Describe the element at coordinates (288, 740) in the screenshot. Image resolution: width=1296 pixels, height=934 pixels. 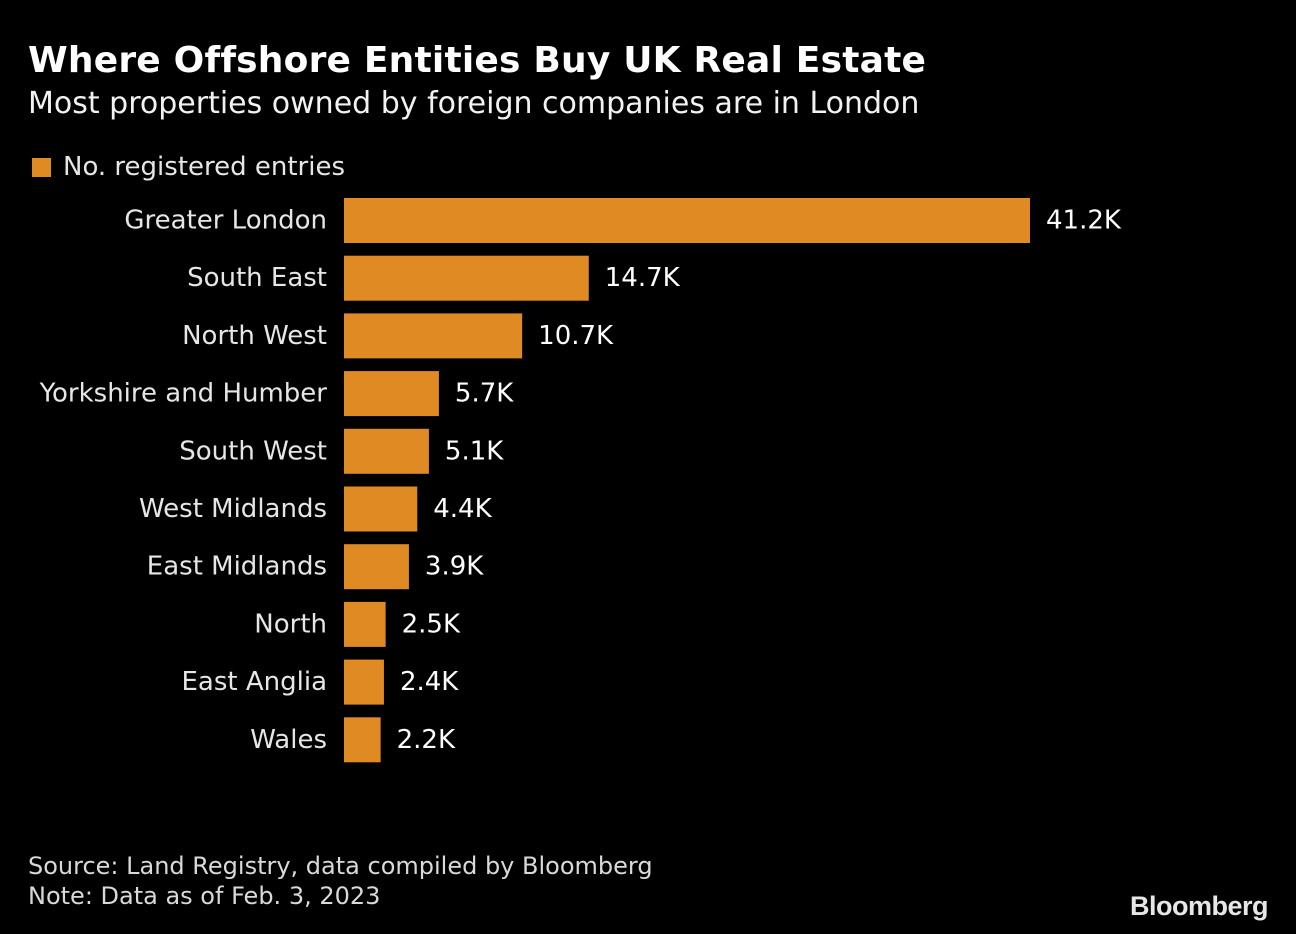
I see `category-label: Wales` at that location.